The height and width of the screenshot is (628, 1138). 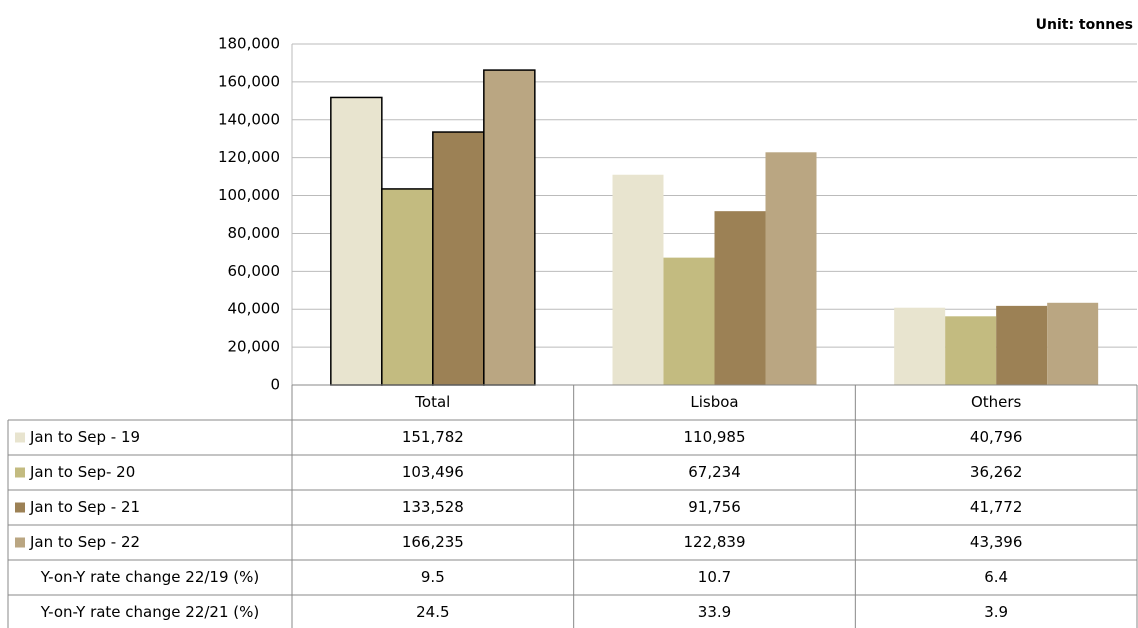 What do you see at coordinates (714, 437) in the screenshot?
I see `table-value: 110,985` at bounding box center [714, 437].